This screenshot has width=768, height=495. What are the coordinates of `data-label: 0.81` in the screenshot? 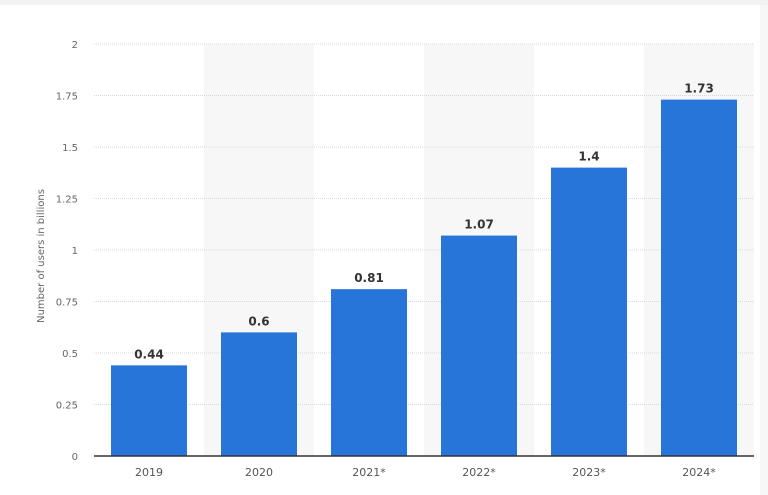 It's located at (369, 278).